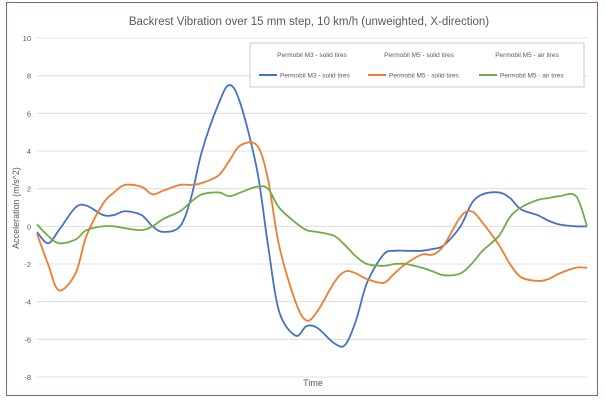 The width and height of the screenshot is (605, 401). What do you see at coordinates (312, 55) in the screenshot?
I see `legend-header-label: Permobil M3 - solid tires` at bounding box center [312, 55].